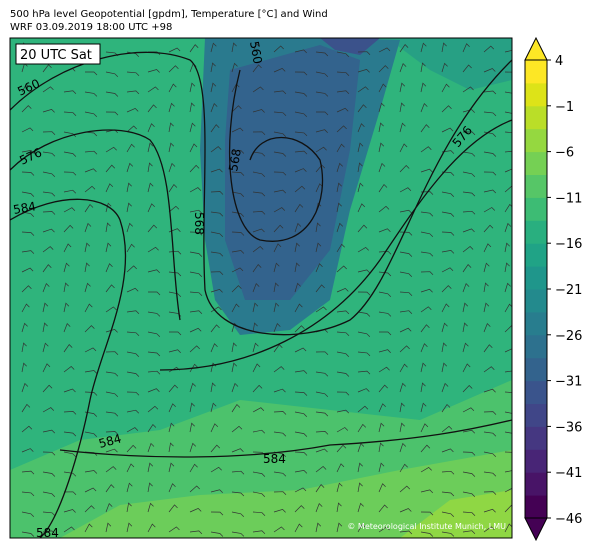  I want to click on colorbar-tick-label: 4, so click(559, 61).